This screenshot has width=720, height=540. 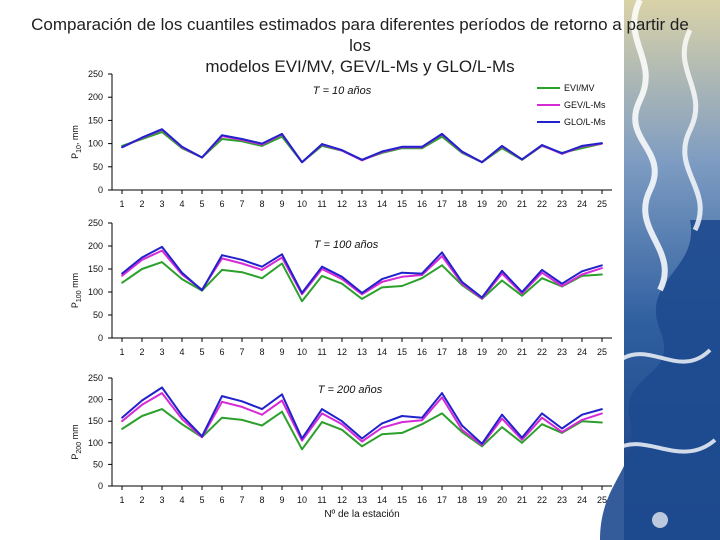 I want to click on x-tick-label: 13, so click(x=362, y=352).